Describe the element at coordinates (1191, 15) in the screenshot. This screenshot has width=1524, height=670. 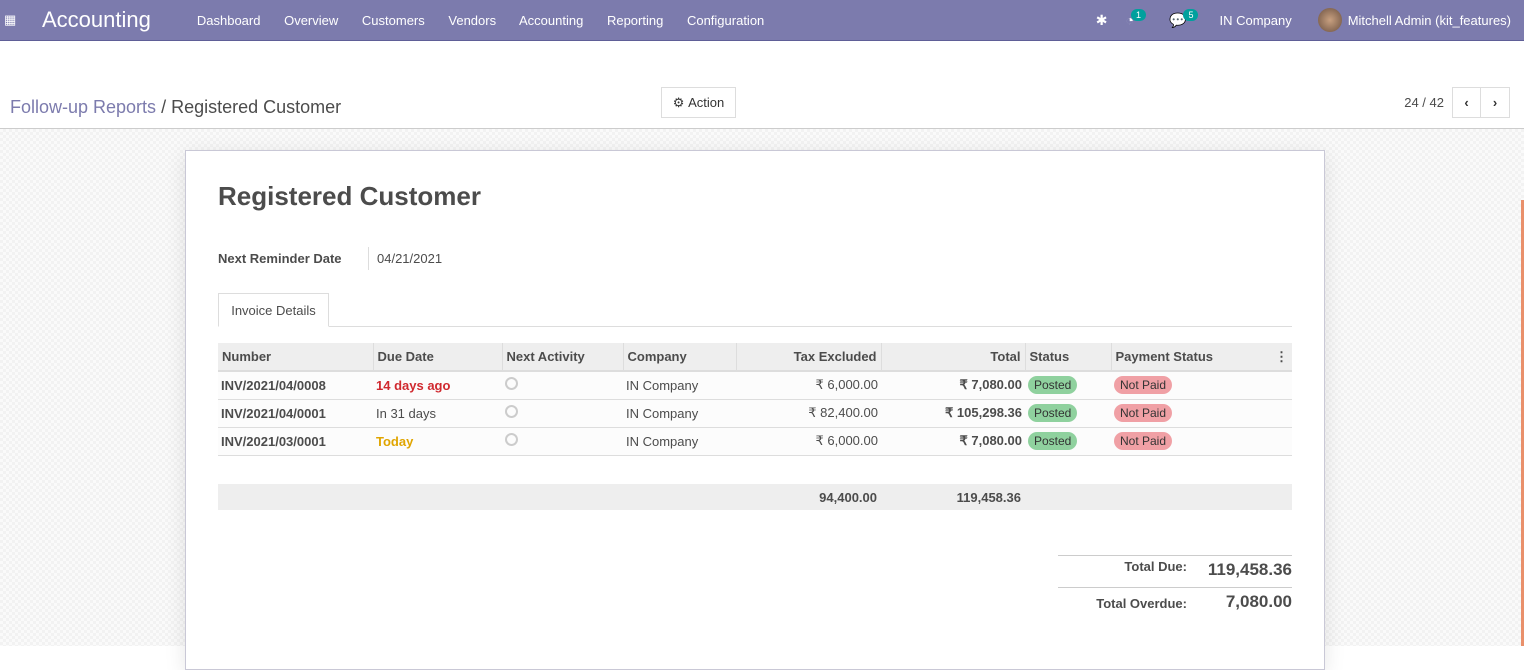
I see `messages-badge: 5` at that location.